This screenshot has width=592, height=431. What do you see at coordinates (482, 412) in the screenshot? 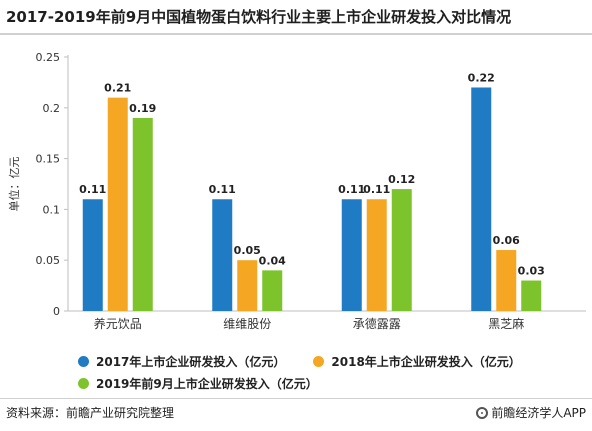
I see `app-logo-icon` at bounding box center [482, 412].